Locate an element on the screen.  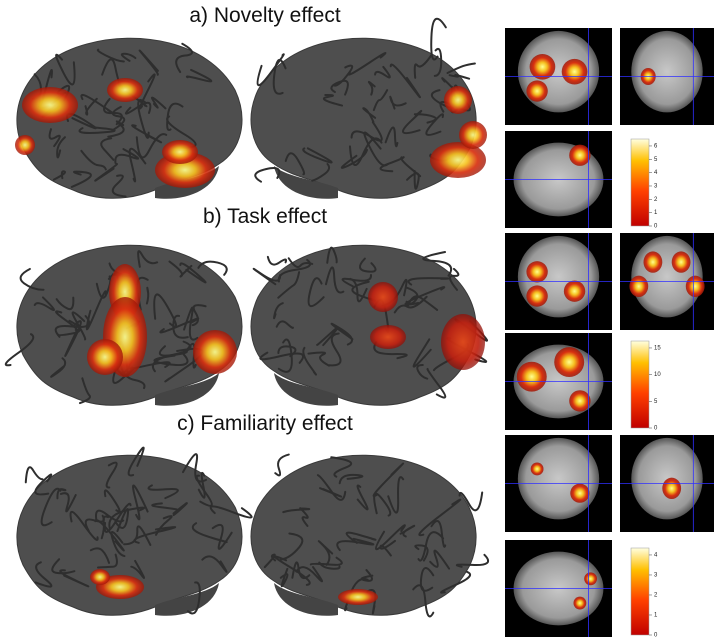
colorbar-tick-label: 0 is located at coordinates (656, 429).